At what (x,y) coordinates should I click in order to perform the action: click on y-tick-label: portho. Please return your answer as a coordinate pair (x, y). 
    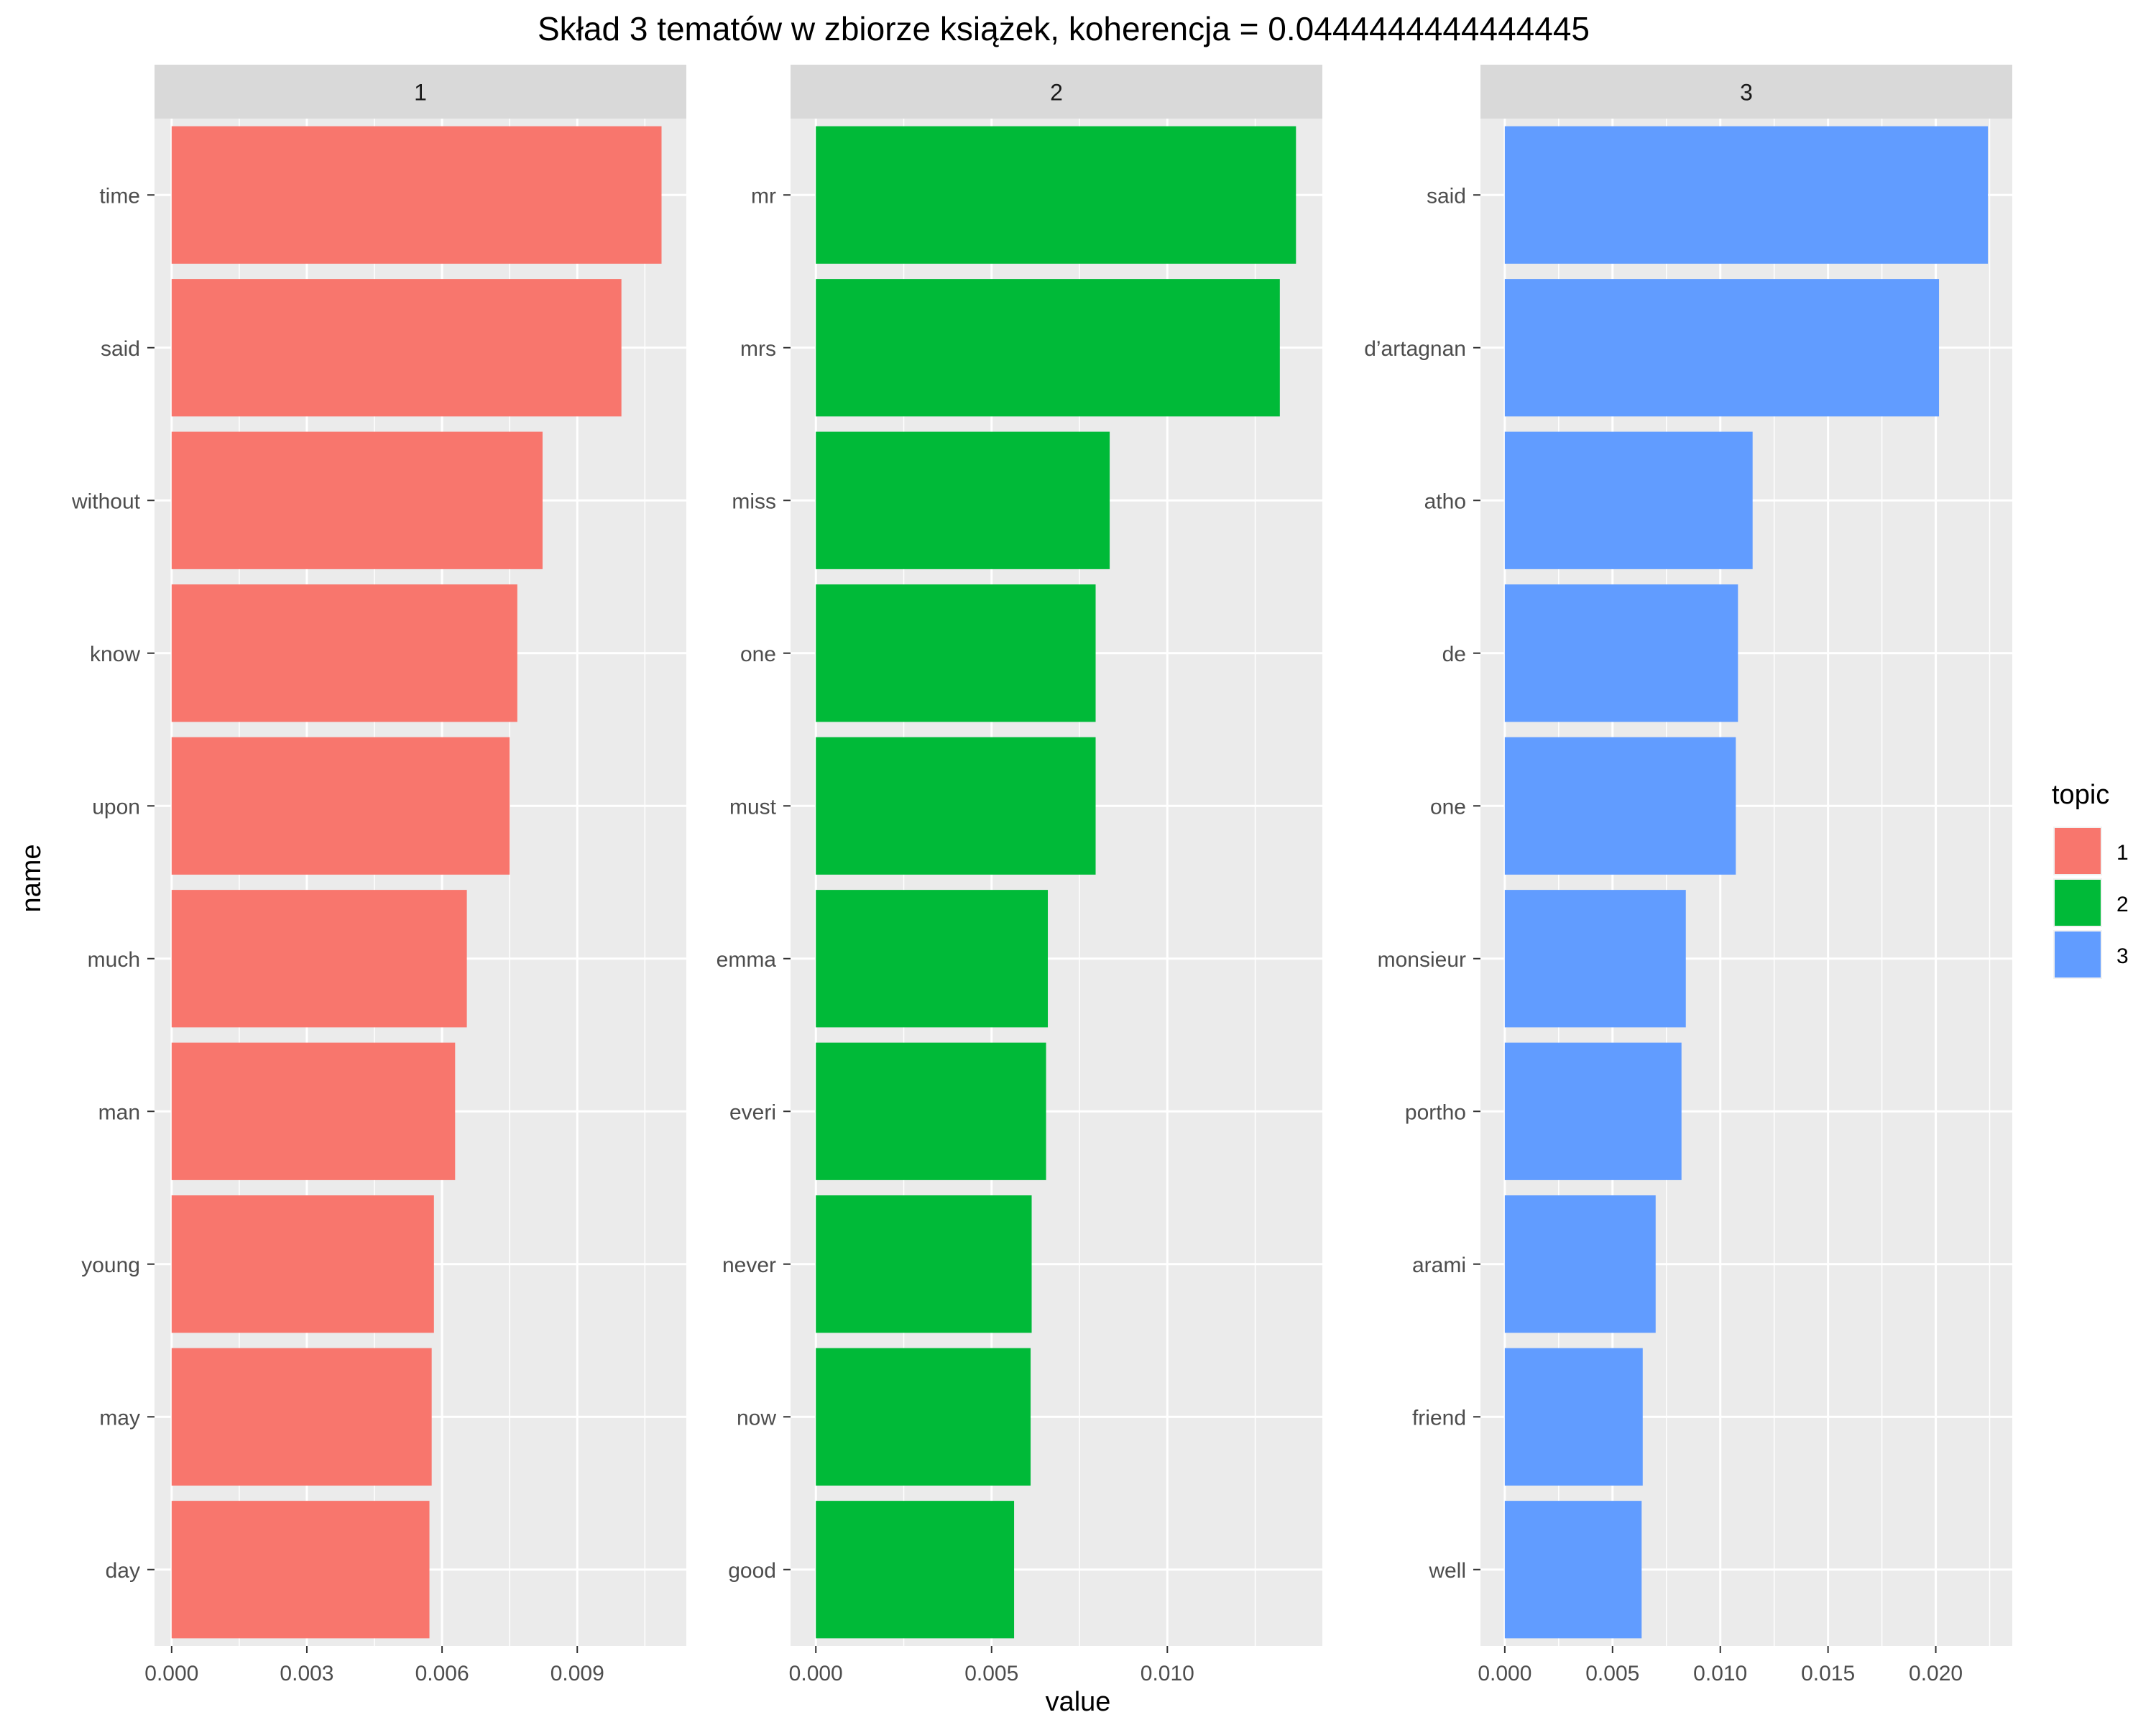
    Looking at the image, I should click on (1435, 1112).